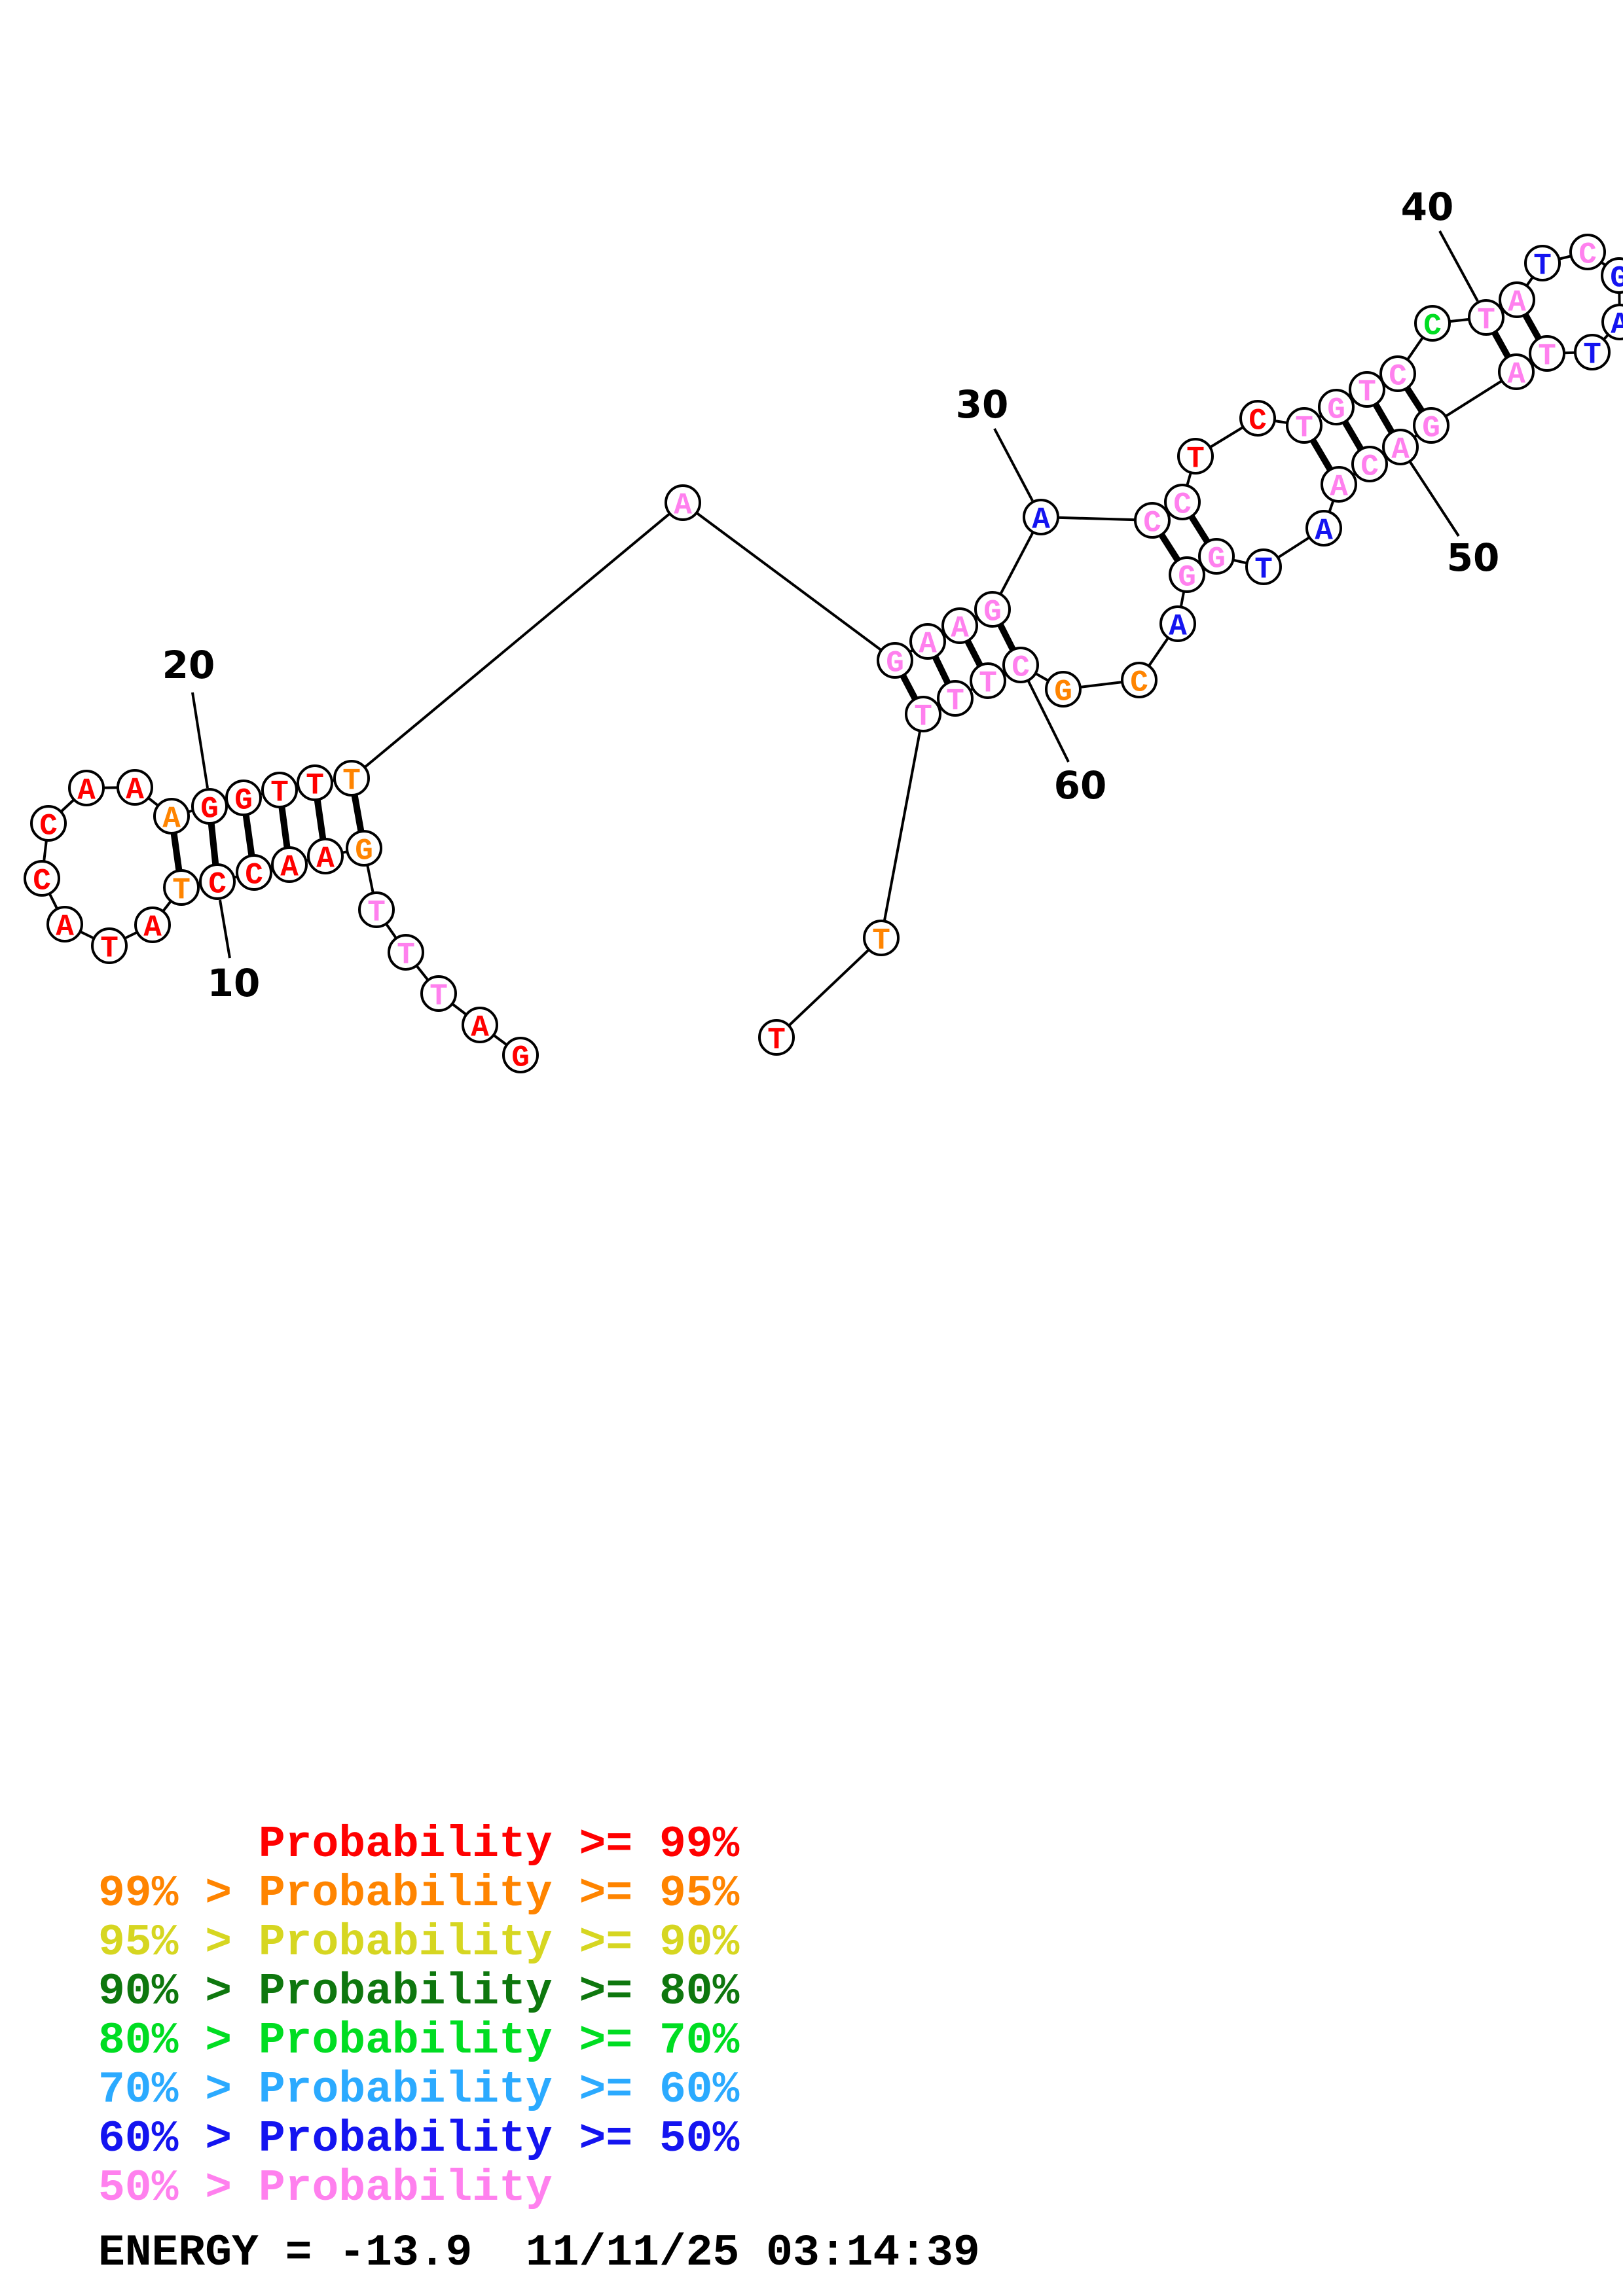 The image size is (1623, 2296). Describe the element at coordinates (419, 2090) in the screenshot. I see `legend-row-60: 70% > Probability >= 60%` at that location.